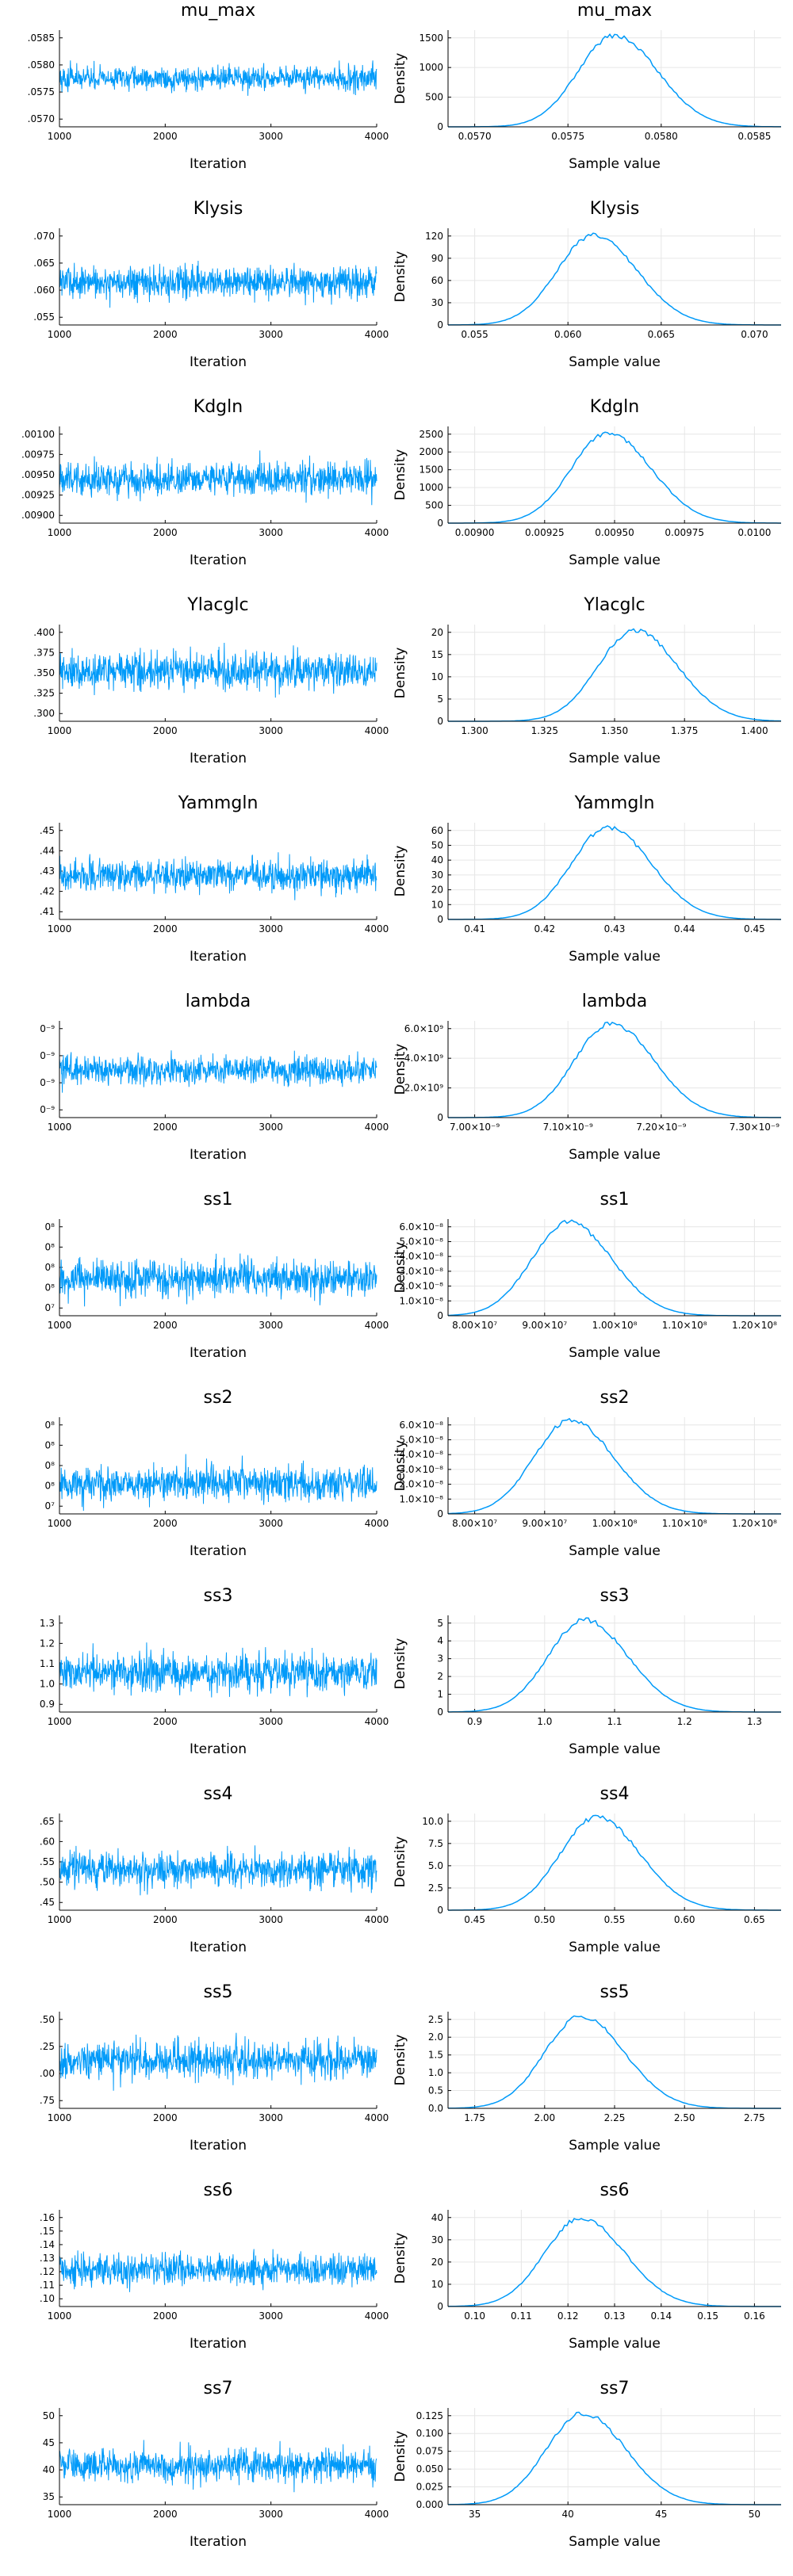 The width and height of the screenshot is (793, 2576). I want to click on x-tick-label: 0.0570, so click(475, 136).